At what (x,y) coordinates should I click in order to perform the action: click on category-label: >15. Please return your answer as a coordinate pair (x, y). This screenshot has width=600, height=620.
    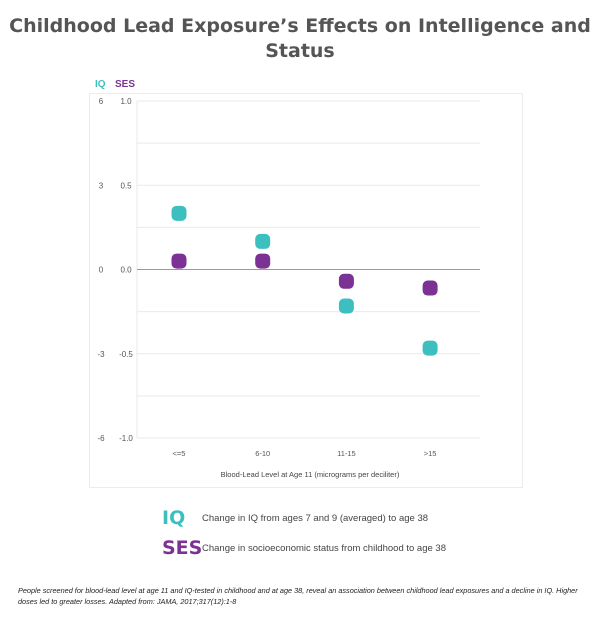
    Looking at the image, I should click on (430, 453).